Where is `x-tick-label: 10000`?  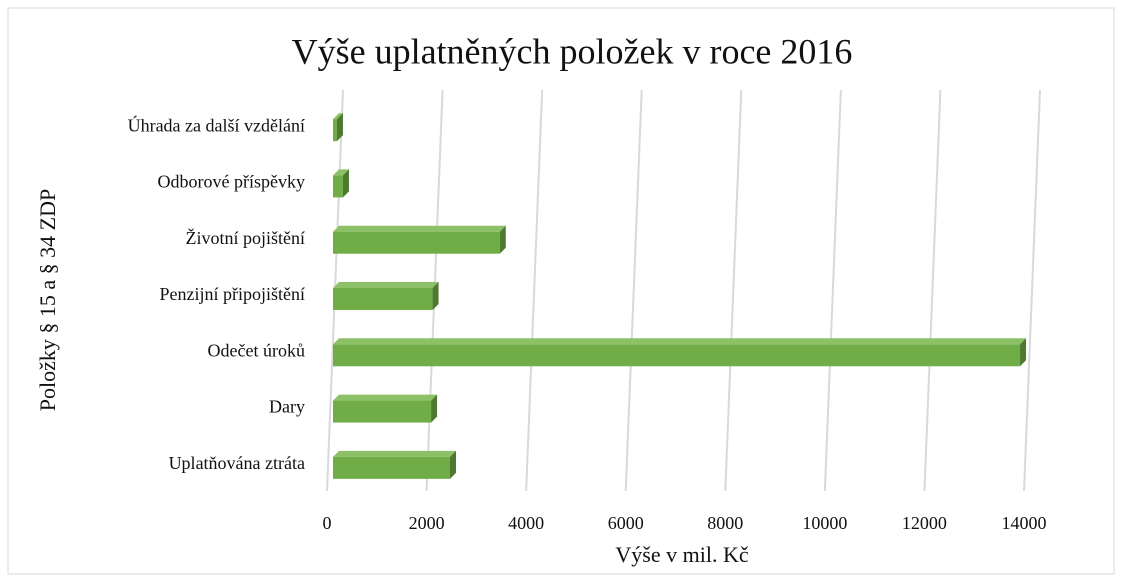 x-tick-label: 10000 is located at coordinates (824, 523).